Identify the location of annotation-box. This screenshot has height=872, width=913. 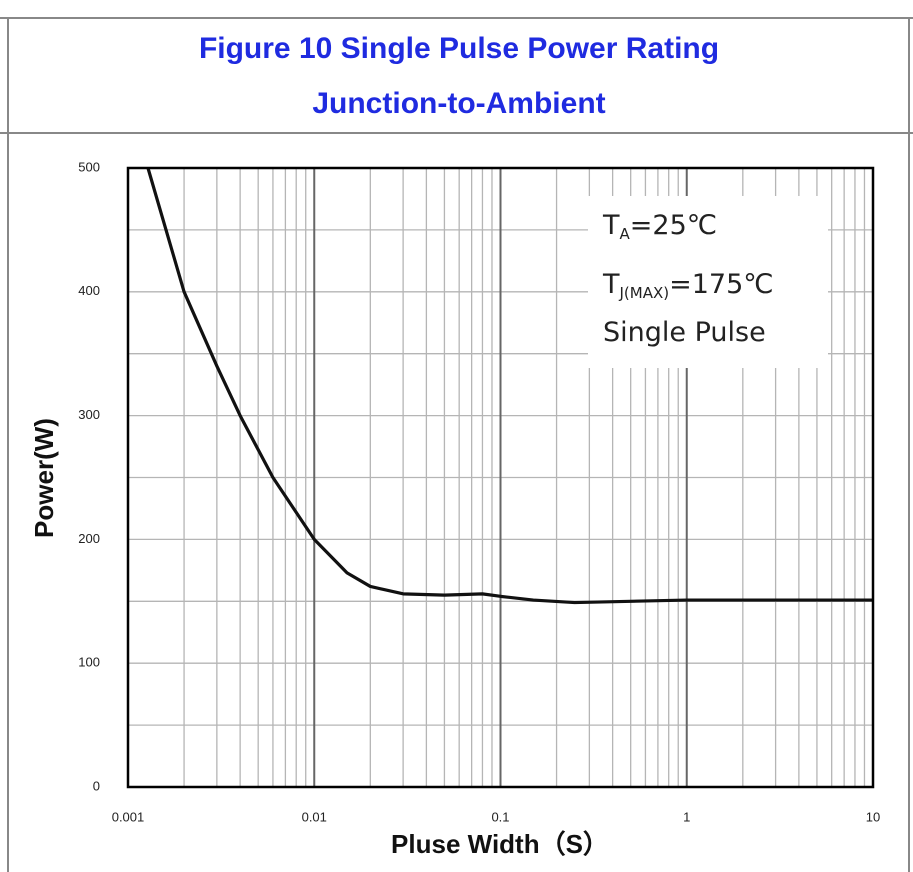
(708, 282).